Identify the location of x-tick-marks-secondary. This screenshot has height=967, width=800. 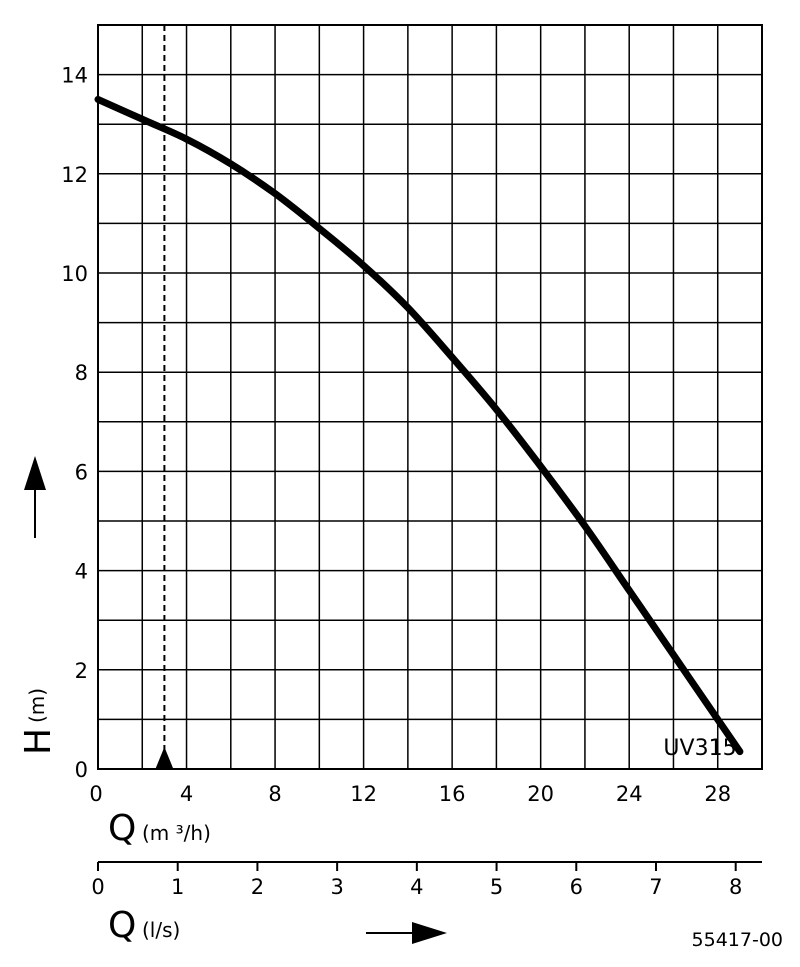
(417, 866).